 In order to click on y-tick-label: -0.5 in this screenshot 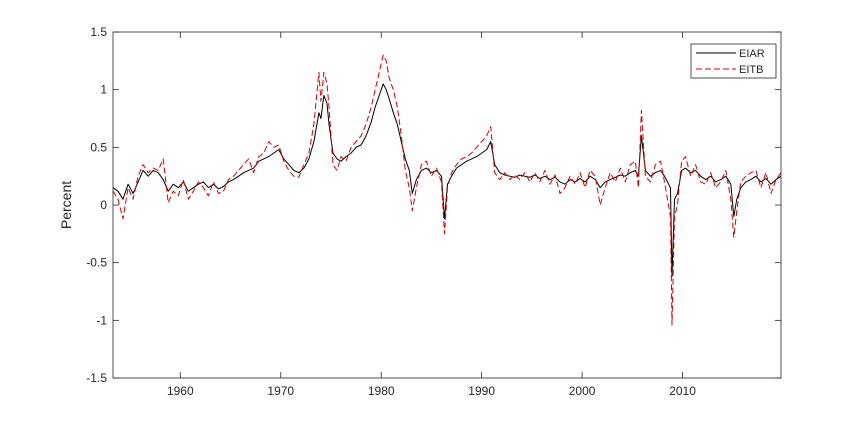, I will do `click(96, 263)`.